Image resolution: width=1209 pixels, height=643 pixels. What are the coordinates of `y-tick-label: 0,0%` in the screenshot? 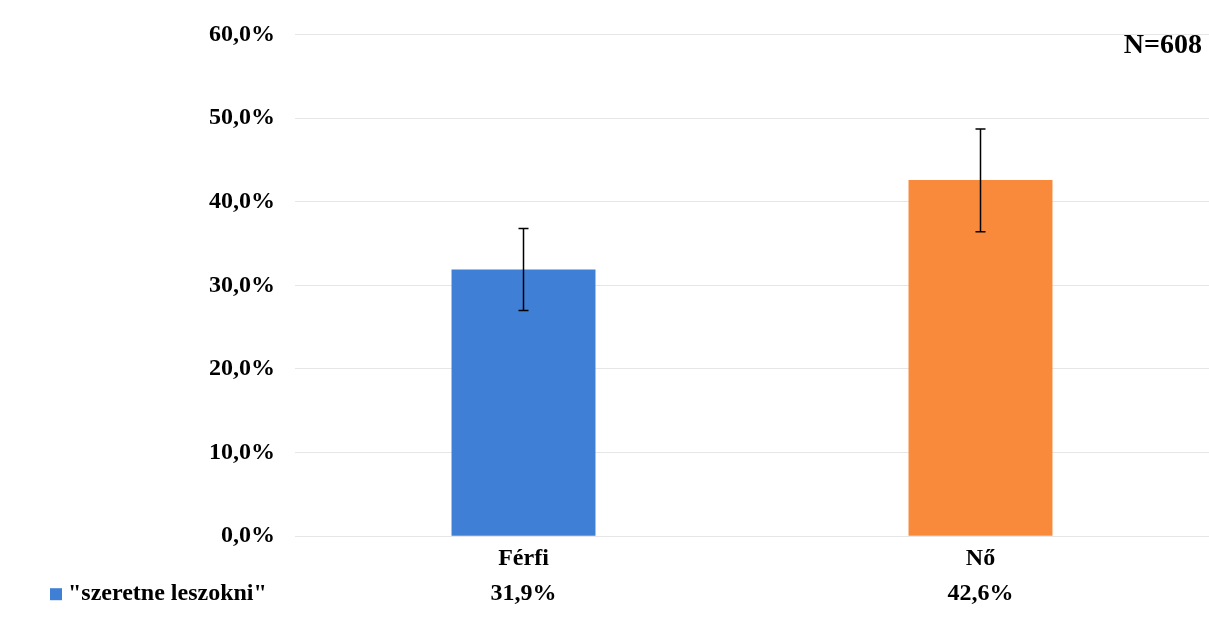 It's located at (248, 534).